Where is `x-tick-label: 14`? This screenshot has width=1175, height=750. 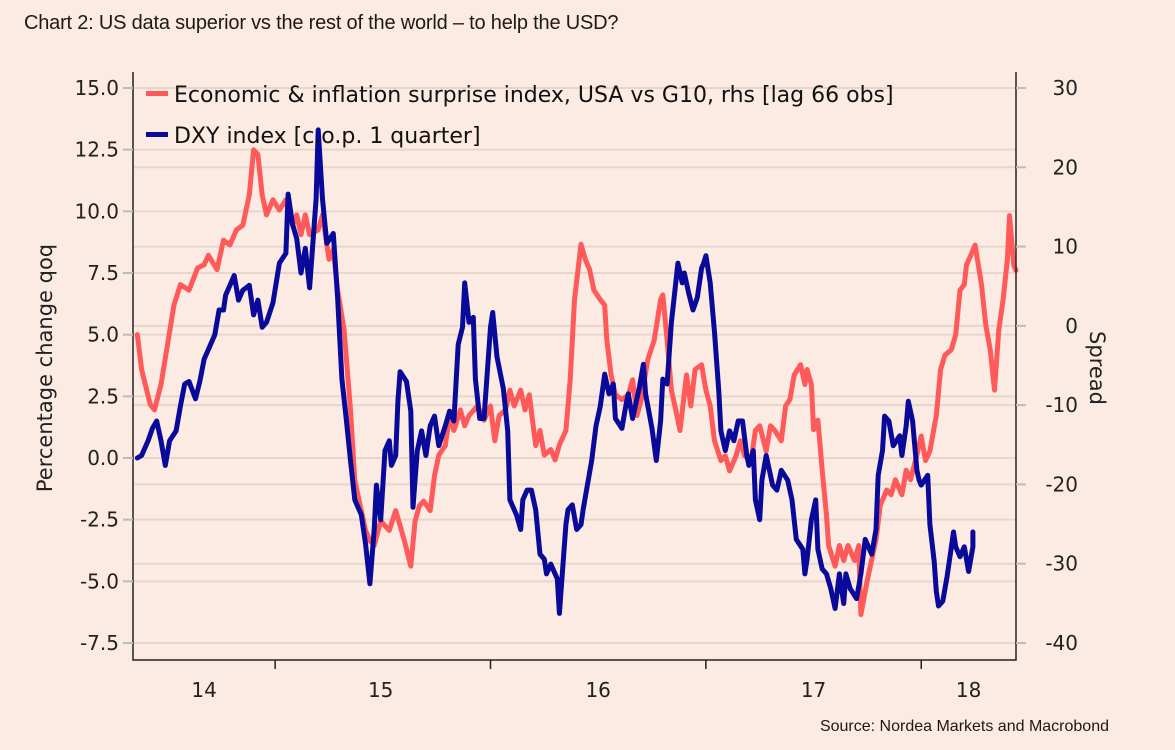 x-tick-label: 14 is located at coordinates (203, 690).